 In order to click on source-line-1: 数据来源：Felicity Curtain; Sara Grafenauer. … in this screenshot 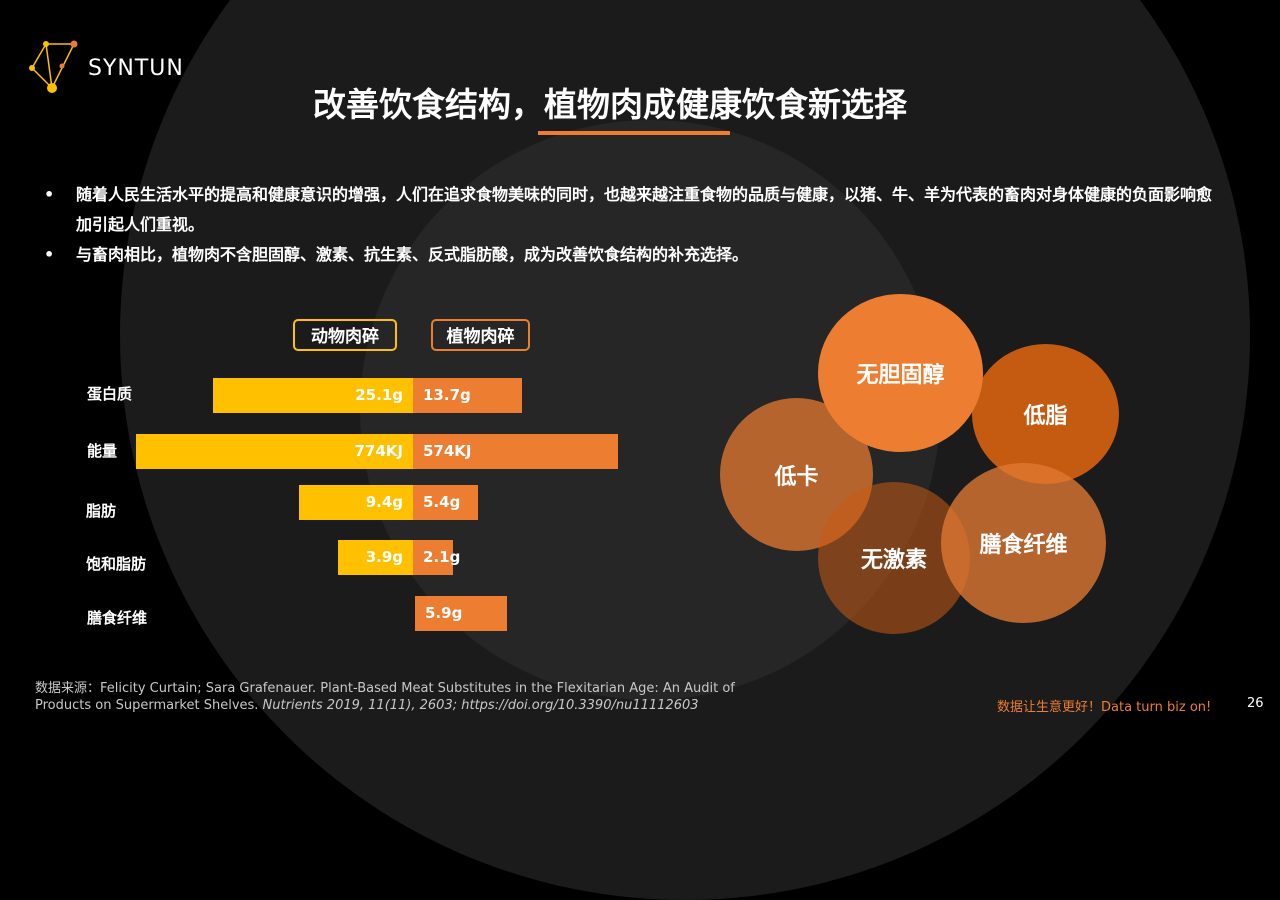, I will do `click(385, 688)`.